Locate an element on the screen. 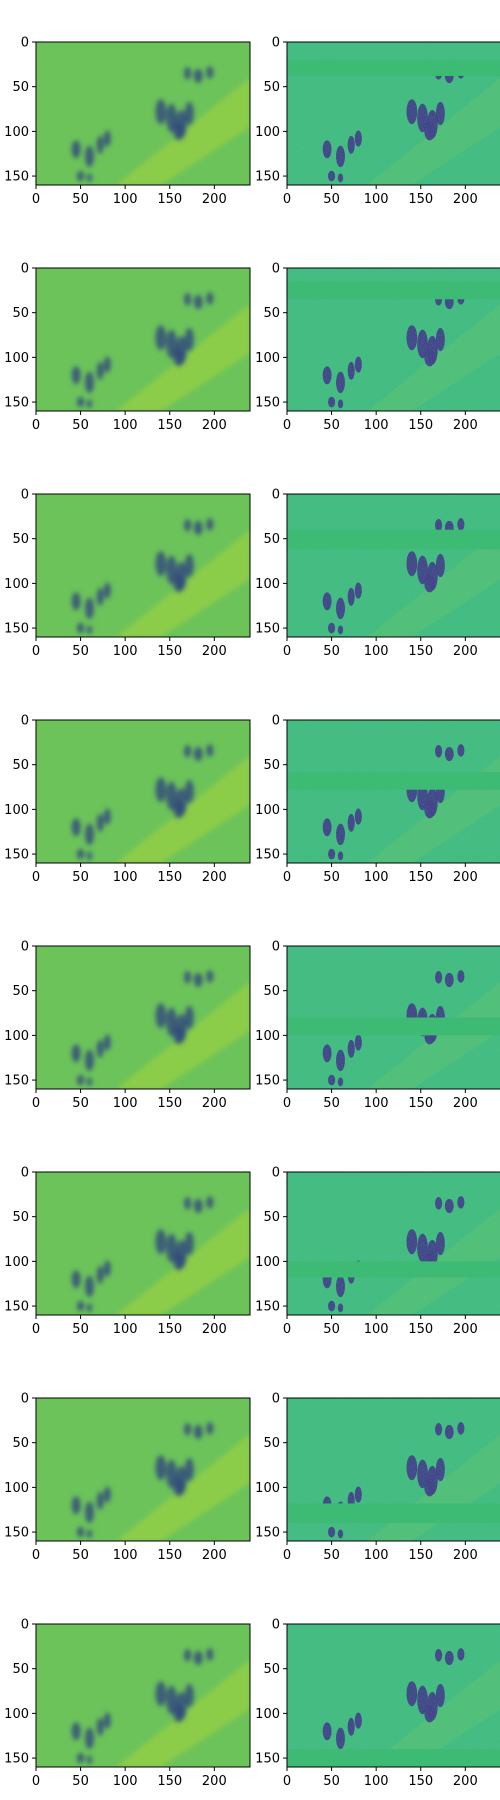 This screenshot has width=500, height=1800. subplot-detail-1: 0 50 100 150 200 0 50 100 150 is located at coordinates (377, 347).